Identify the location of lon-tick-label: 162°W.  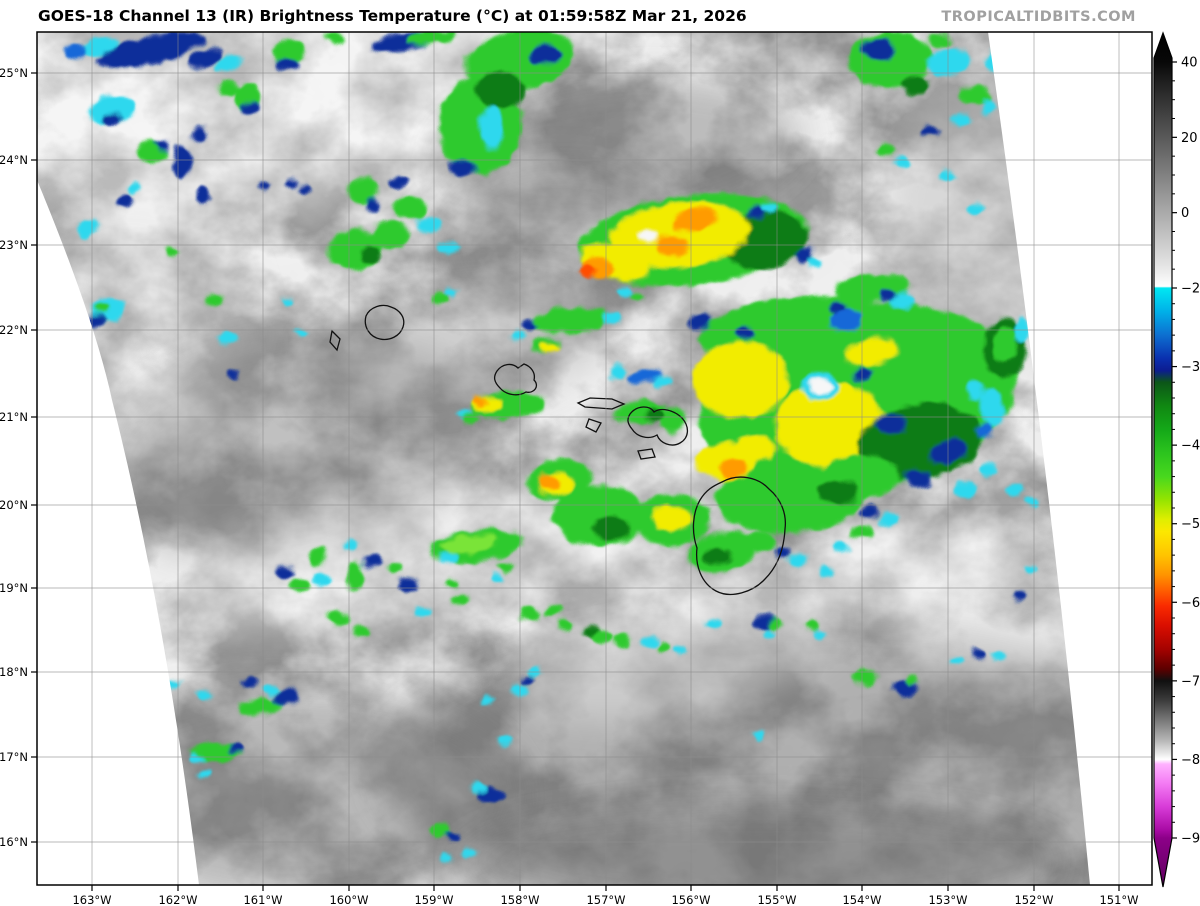
(177, 899).